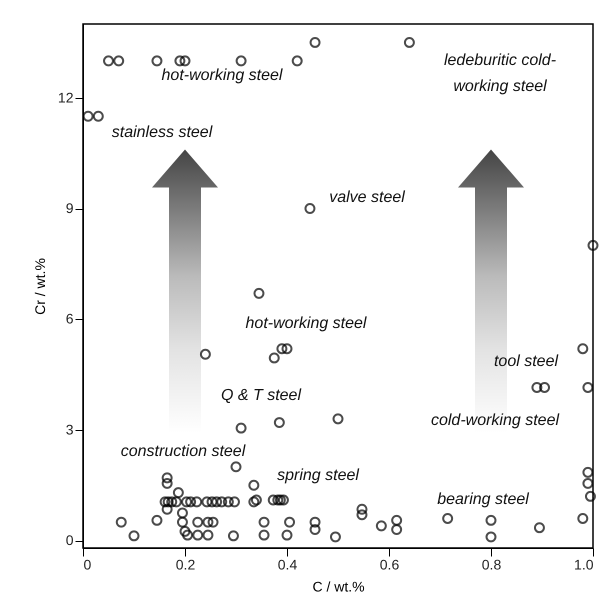 The width and height of the screenshot is (608, 609). What do you see at coordinates (584, 564) in the screenshot?
I see `x-tick-label: 1.0` at bounding box center [584, 564].